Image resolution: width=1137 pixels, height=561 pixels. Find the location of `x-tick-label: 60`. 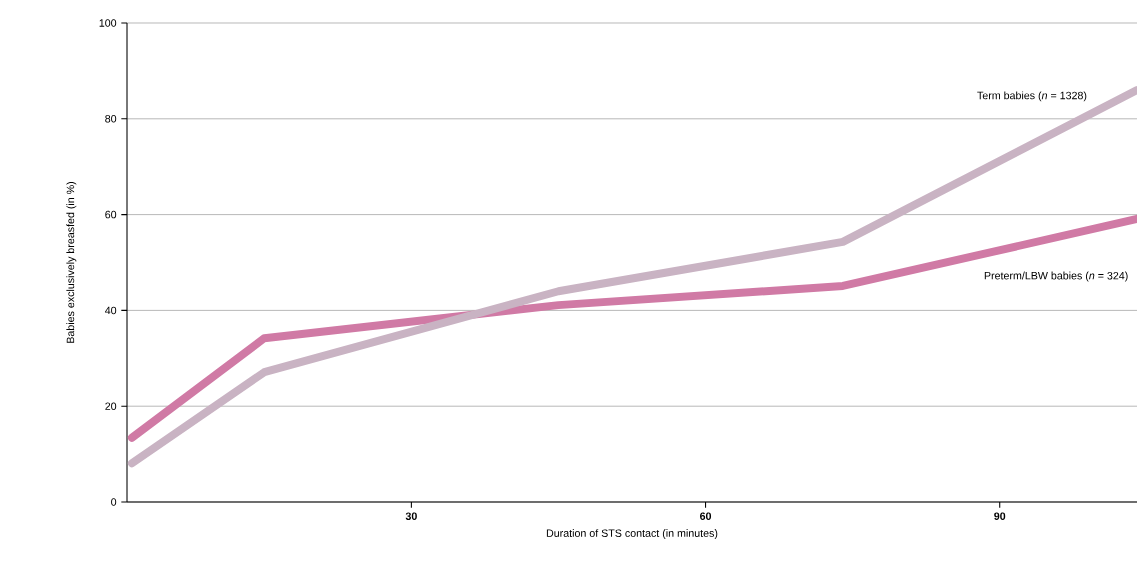

x-tick-label: 60 is located at coordinates (706, 516).